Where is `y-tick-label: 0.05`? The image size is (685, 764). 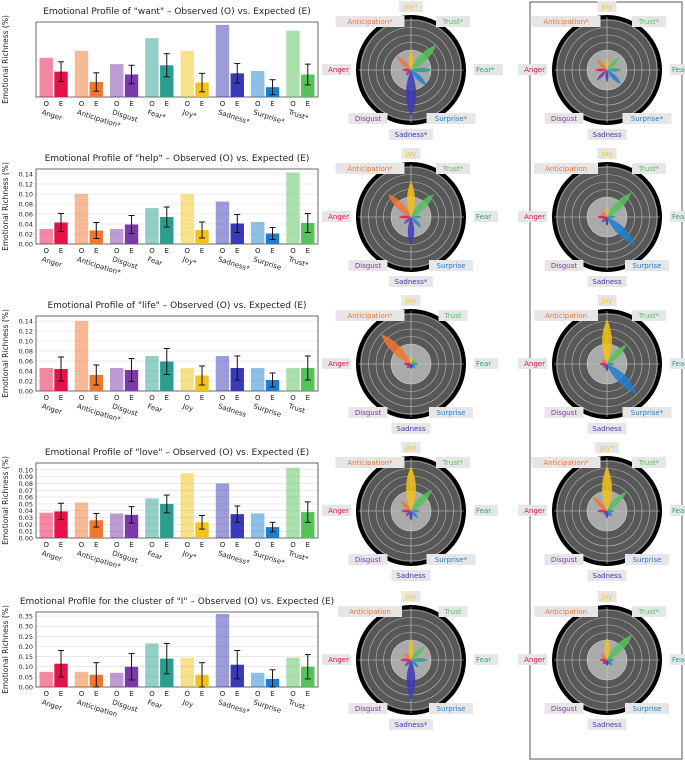
y-tick-label: 0.05 is located at coordinates (26, 677).